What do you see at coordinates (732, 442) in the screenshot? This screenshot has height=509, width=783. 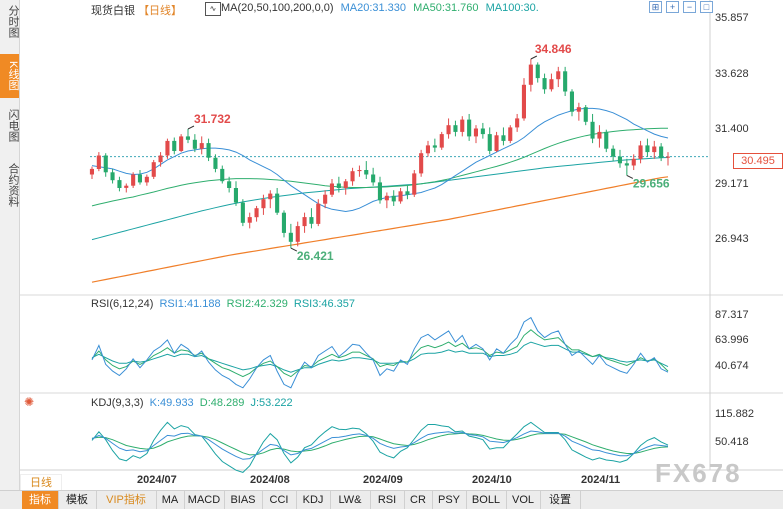 I see `kdj-tick: 50.418` at bounding box center [732, 442].